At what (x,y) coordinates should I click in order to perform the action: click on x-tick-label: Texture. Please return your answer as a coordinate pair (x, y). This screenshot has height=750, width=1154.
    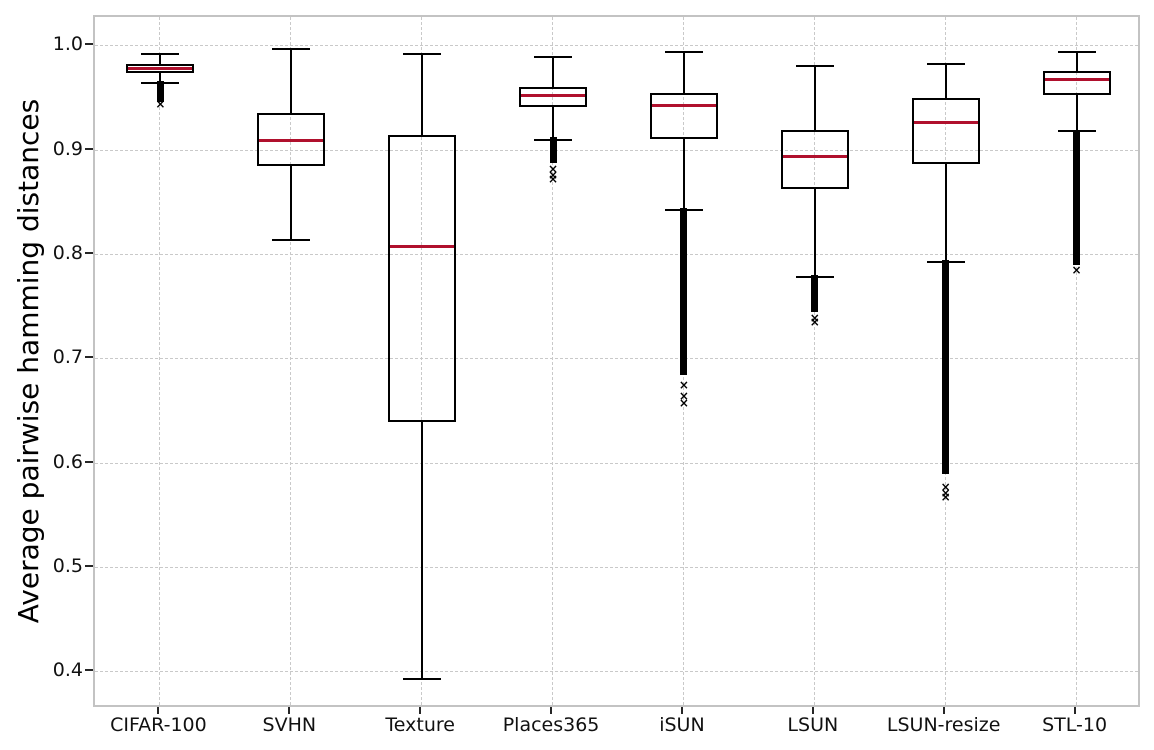
    Looking at the image, I should click on (420, 725).